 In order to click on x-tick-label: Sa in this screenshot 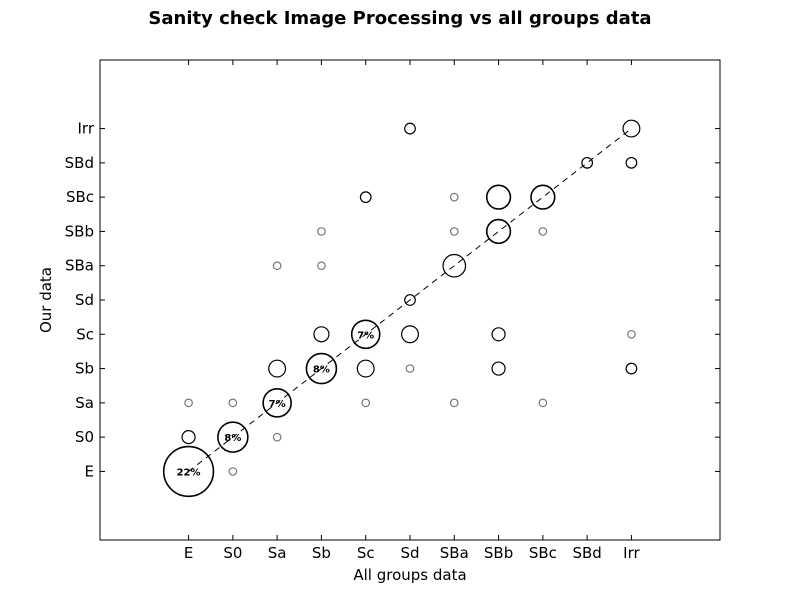, I will do `click(277, 553)`.